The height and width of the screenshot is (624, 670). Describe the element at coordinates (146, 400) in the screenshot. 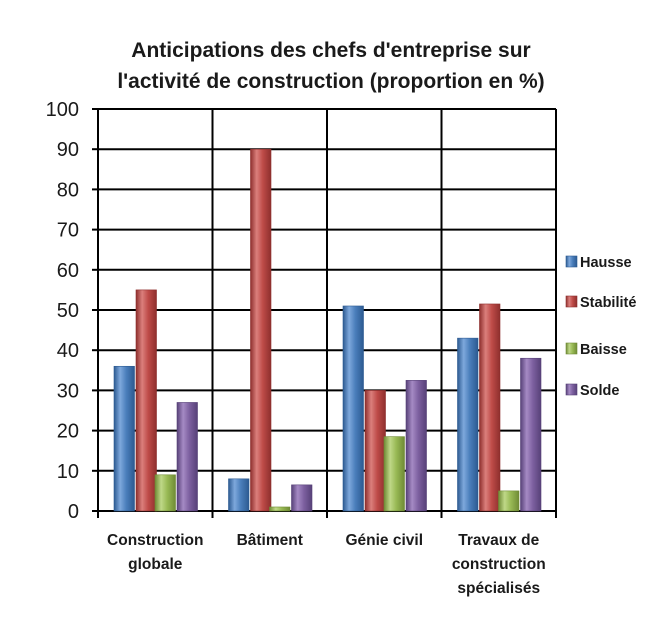

I see `bar-stabilité-0` at that location.